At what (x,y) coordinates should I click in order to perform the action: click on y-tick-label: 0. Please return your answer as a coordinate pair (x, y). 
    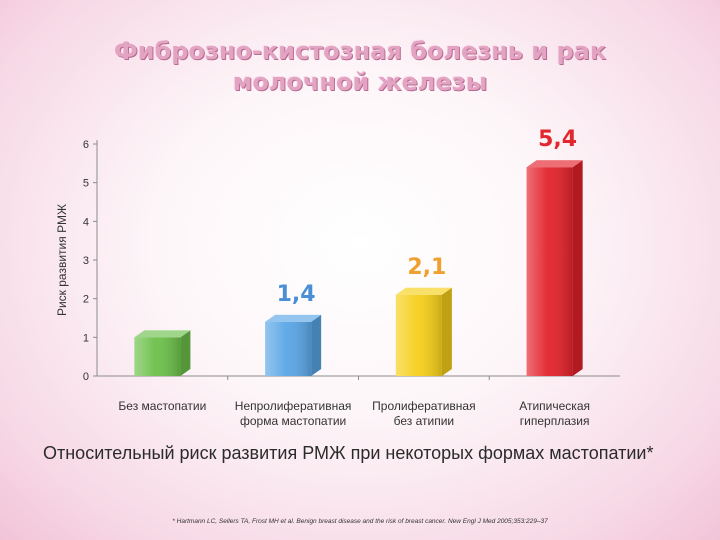
    Looking at the image, I should click on (86, 377).